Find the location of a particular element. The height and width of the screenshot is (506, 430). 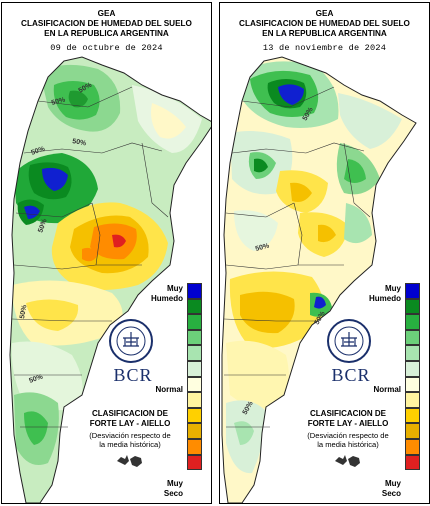

map-date: 09 de octubre de 2024 is located at coordinates (106, 48).